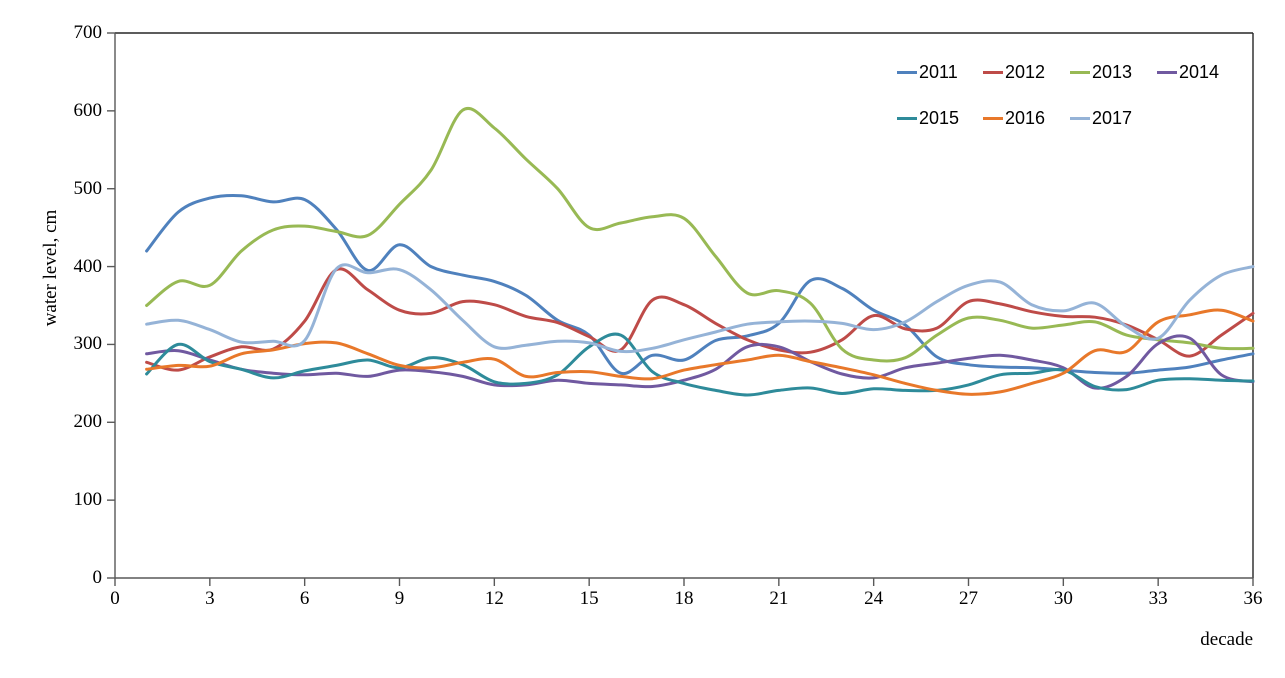  I want to click on y-tick-label: 300, so click(88, 344).